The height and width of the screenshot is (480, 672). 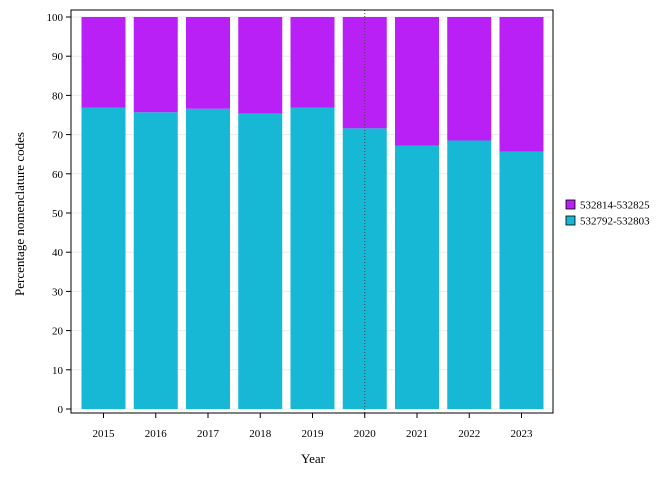 I want to click on x-tick-label-2023: 2023, so click(x=522, y=434).